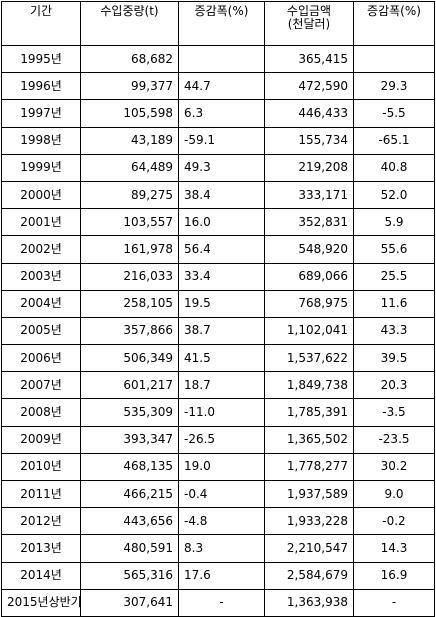  I want to click on amount-cell: 333,171, so click(309, 195).